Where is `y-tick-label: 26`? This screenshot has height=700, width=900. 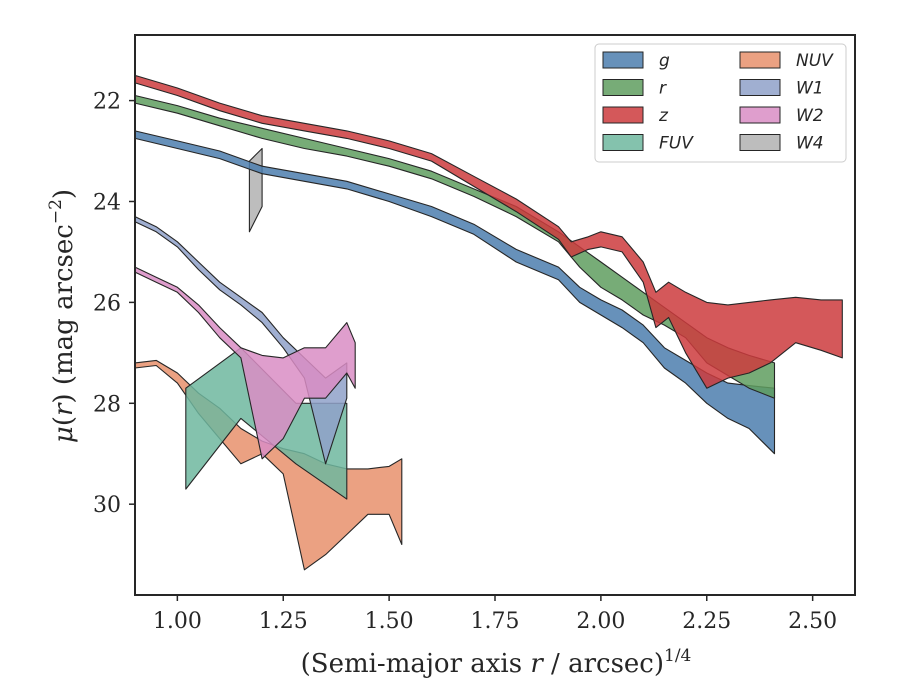 y-tick-label: 26 is located at coordinates (107, 303).